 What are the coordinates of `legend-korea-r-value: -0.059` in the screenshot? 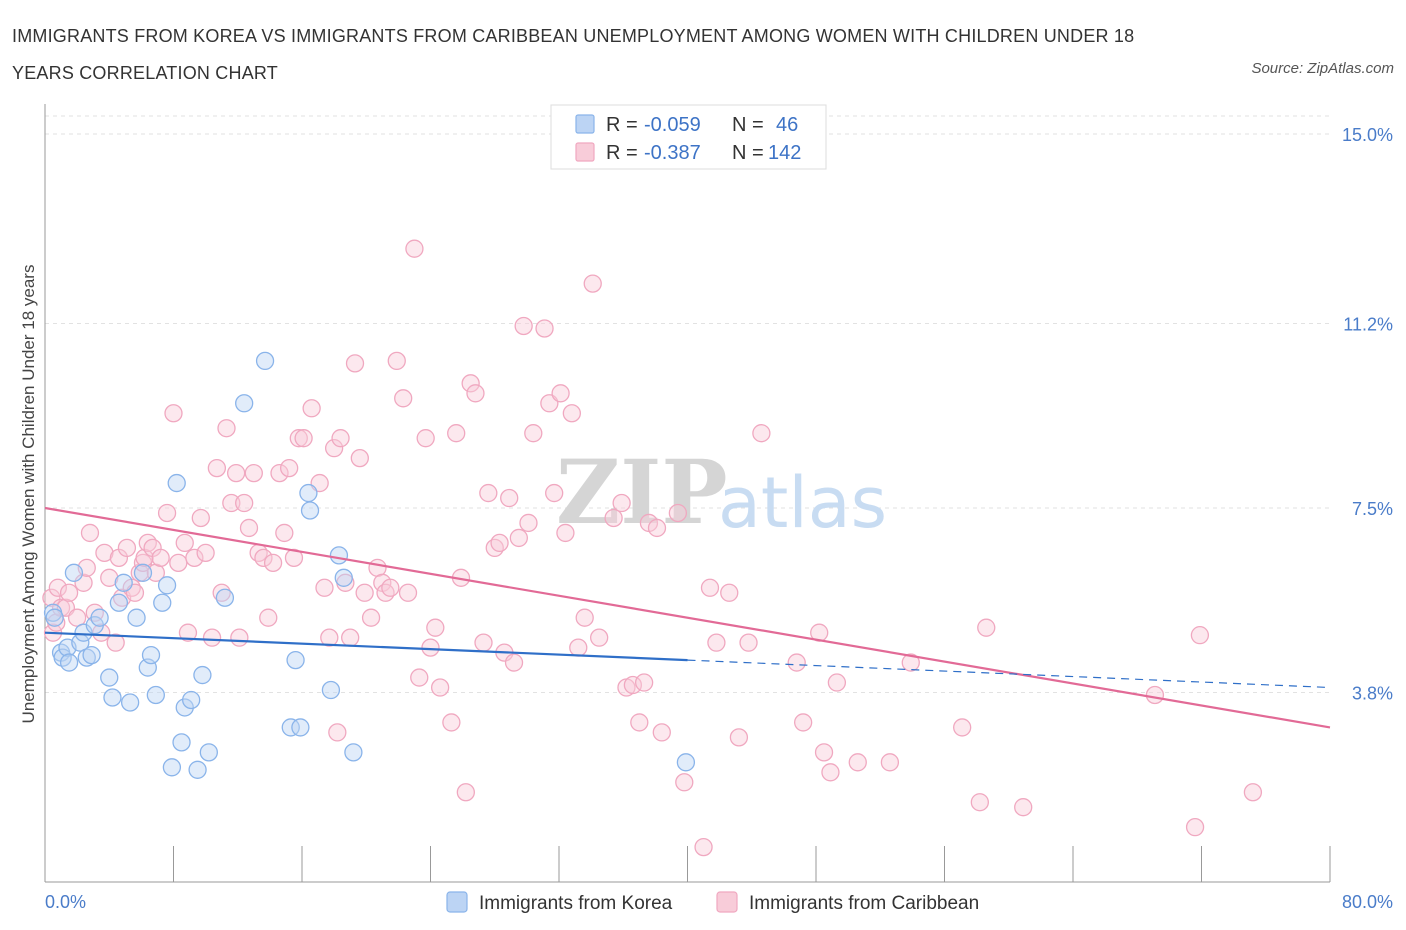 It's located at (672, 125).